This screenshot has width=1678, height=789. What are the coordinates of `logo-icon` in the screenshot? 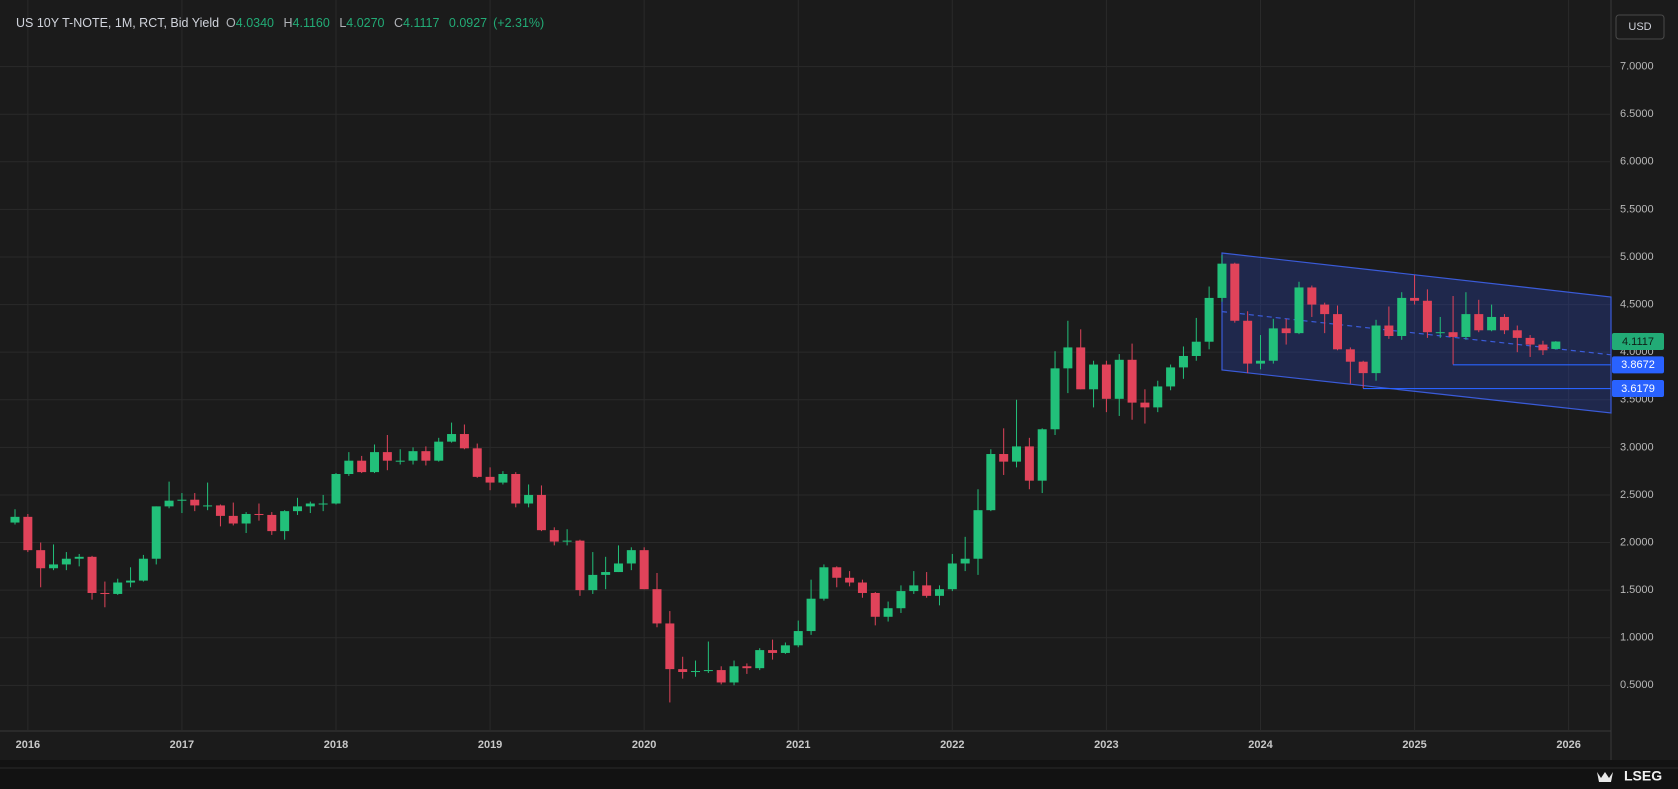 It's located at (1605, 777).